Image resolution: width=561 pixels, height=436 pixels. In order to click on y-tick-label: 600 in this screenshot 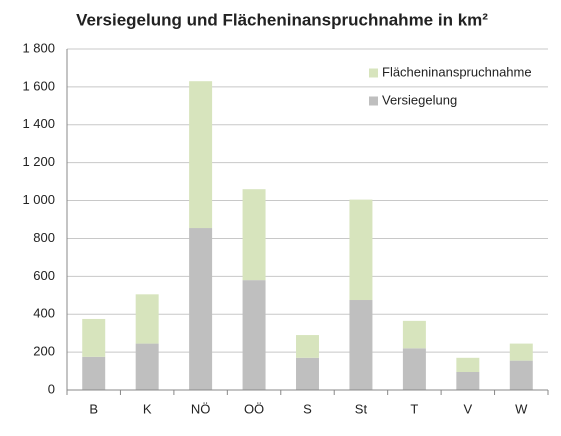, I will do `click(44, 275)`.